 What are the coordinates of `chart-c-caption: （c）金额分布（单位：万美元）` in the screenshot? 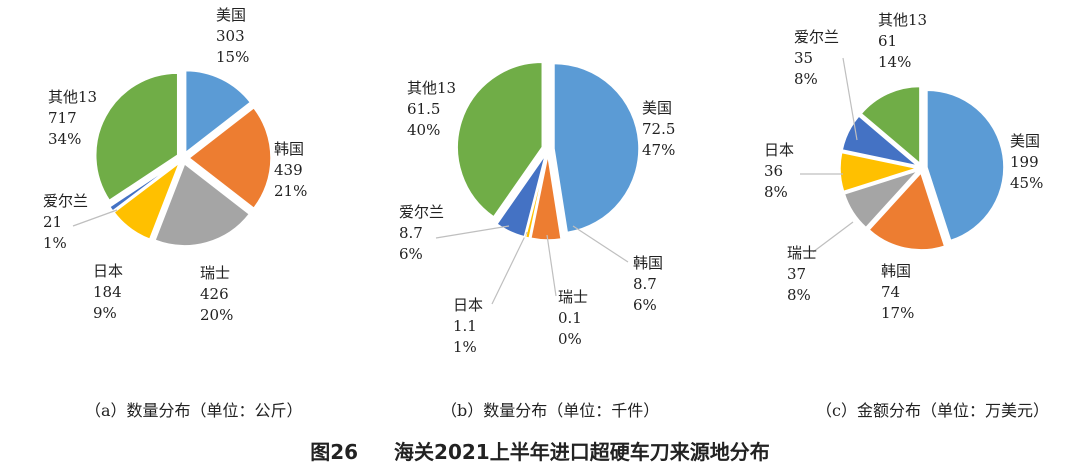 It's located at (932, 410).